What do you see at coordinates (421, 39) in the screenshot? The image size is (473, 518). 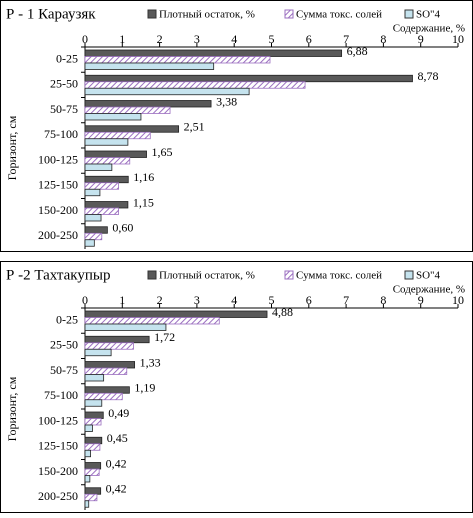 I see `x-tick-label: 9` at bounding box center [421, 39].